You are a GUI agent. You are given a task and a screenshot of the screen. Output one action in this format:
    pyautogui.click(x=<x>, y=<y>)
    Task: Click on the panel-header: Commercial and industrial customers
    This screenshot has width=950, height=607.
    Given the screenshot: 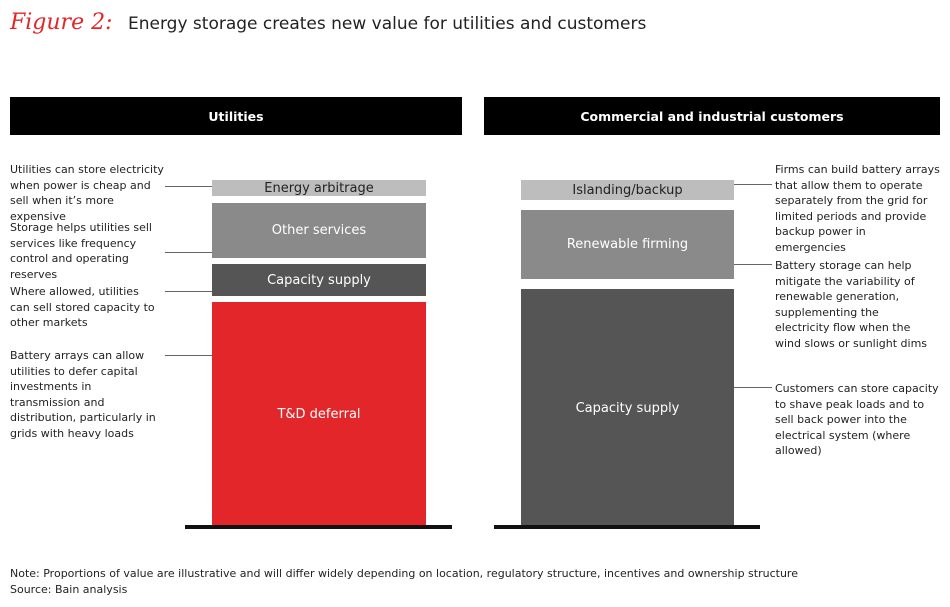 What is the action you would take?
    pyautogui.click(x=712, y=116)
    